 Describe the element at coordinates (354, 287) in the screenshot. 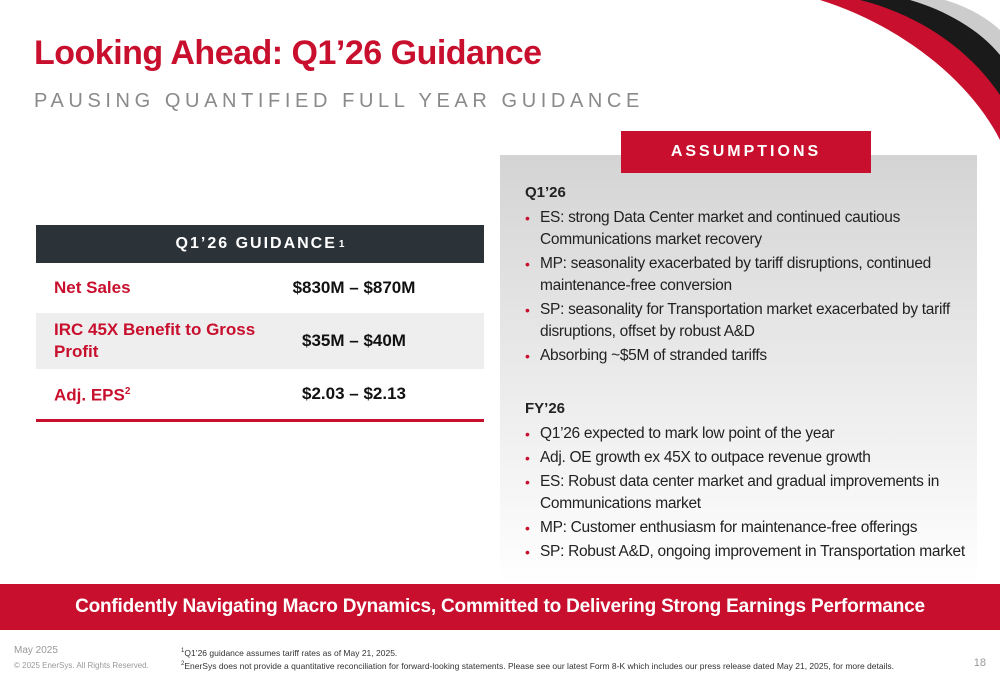

I see `guidance-row-value: $830M – $870M` at that location.